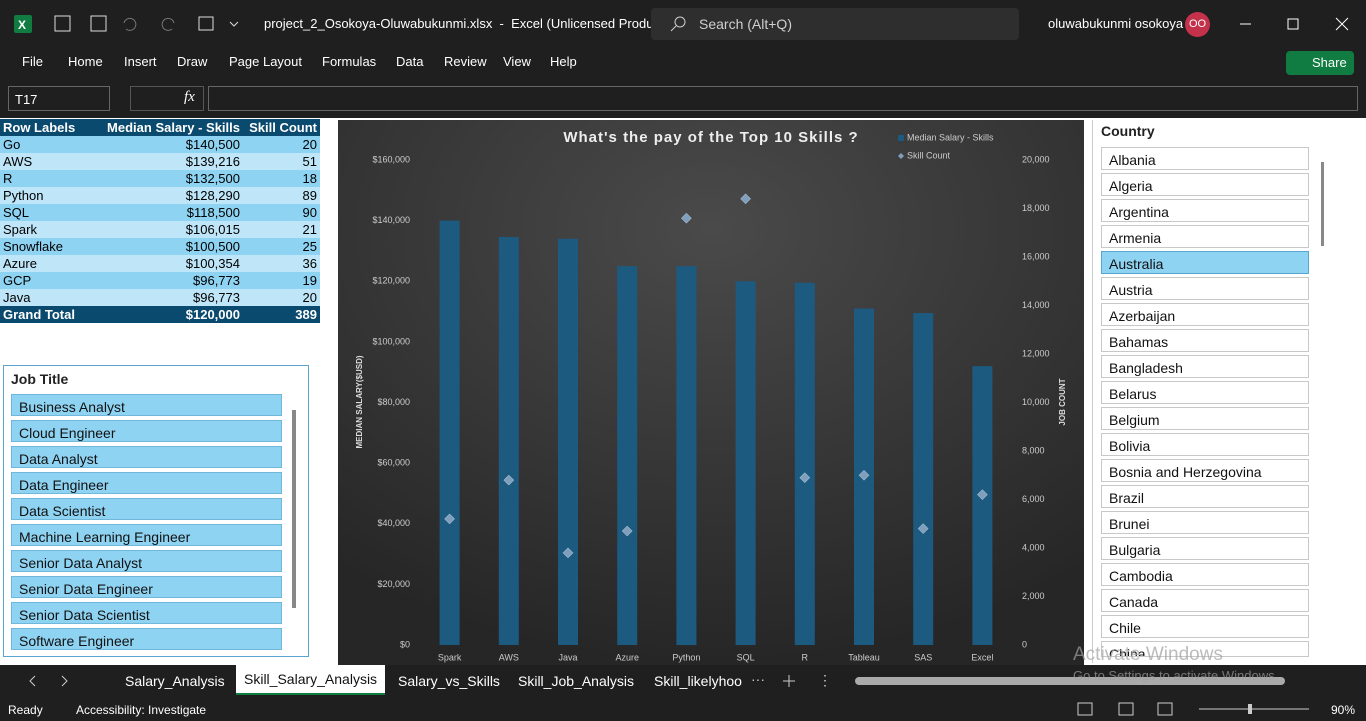  Describe the element at coordinates (1070, 681) in the screenshot. I see `h-scroll-thumb` at that location.